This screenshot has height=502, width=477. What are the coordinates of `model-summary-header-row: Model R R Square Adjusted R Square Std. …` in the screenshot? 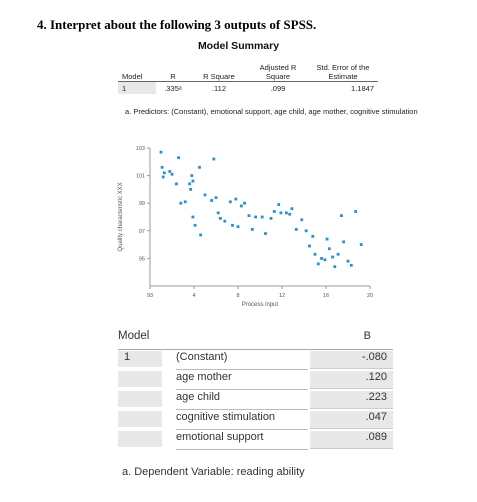 It's located at (248, 69).